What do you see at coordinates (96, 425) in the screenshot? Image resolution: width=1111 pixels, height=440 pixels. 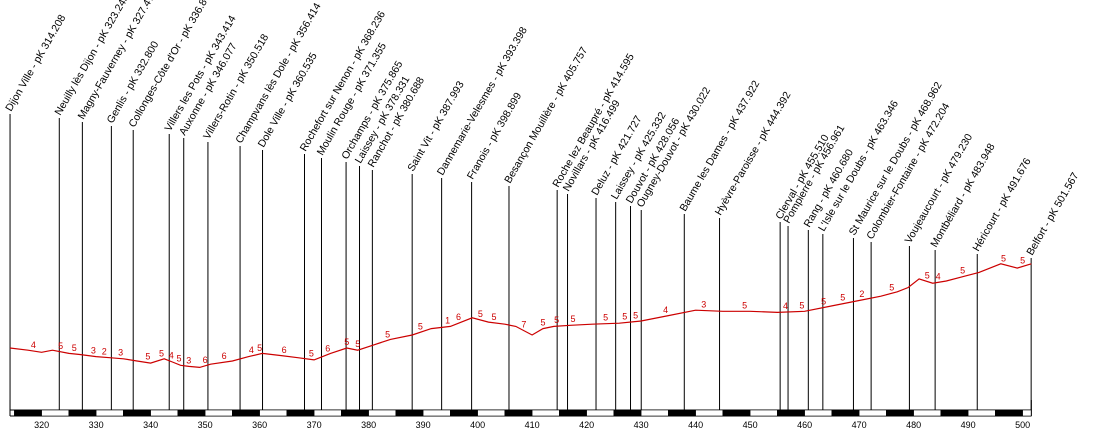 I see `x-tick-label: 330` at bounding box center [96, 425].